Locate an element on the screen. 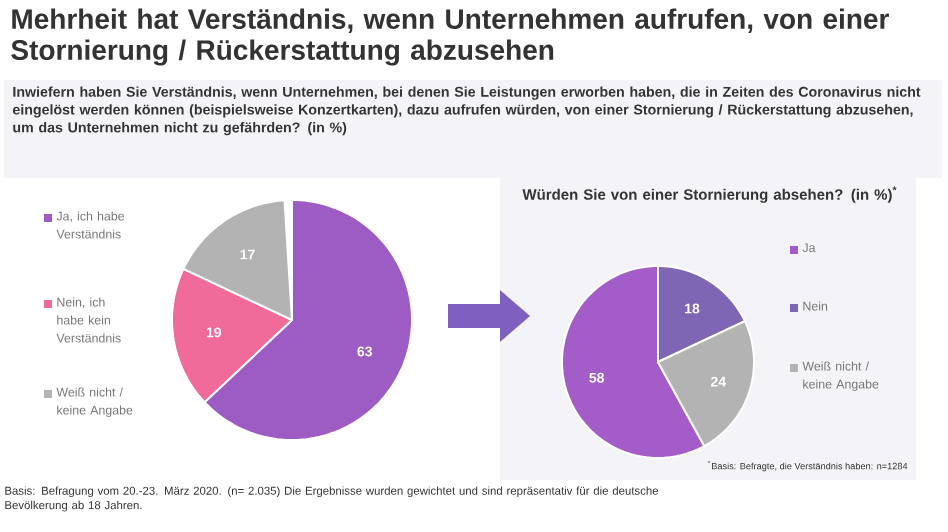 Image resolution: width=948 pixels, height=532 pixels. chart-title: Mehrheit hat Verständnis, wenn Unternehmen aufrufen, von einer Stornierung / Rückerstattung abzusehen is located at coordinates (450, 37).